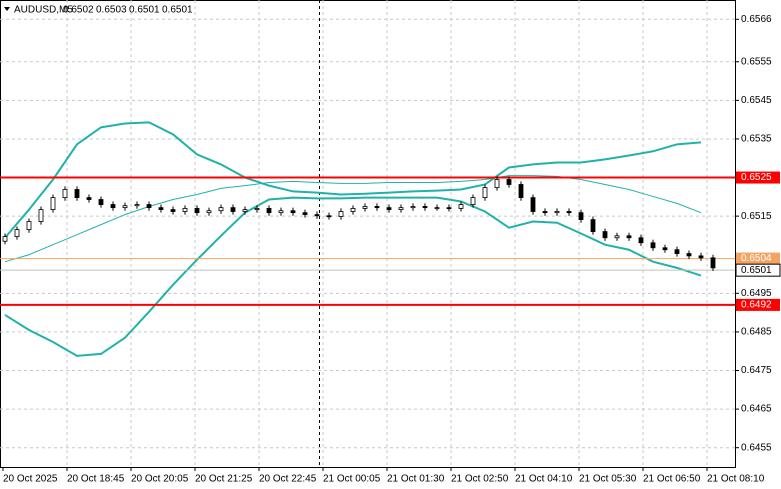  What do you see at coordinates (43, 10) in the screenshot?
I see `symbol: AUDUSD,M5` at bounding box center [43, 10].